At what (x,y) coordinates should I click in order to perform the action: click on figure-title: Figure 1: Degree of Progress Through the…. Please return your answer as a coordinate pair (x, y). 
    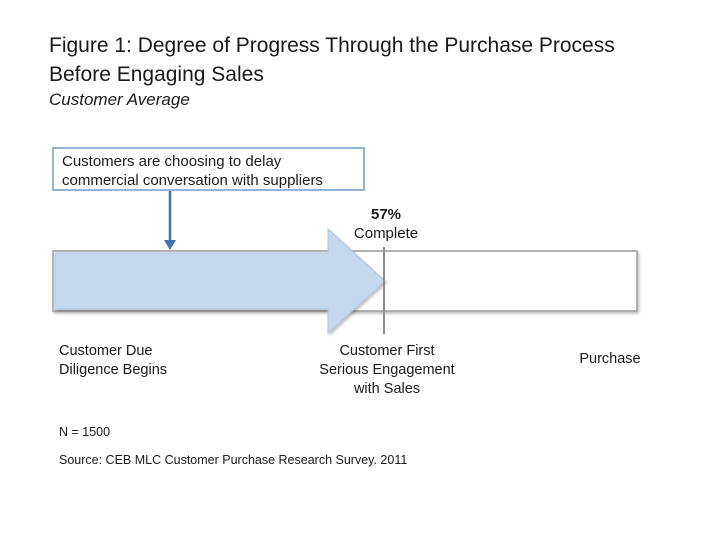
    Looking at the image, I should click on (332, 60).